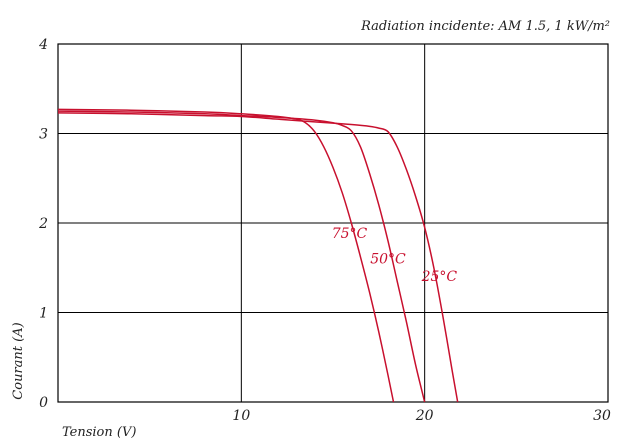 This screenshot has height=439, width=617. What do you see at coordinates (602, 416) in the screenshot?
I see `x-tick-label: 30` at bounding box center [602, 416].